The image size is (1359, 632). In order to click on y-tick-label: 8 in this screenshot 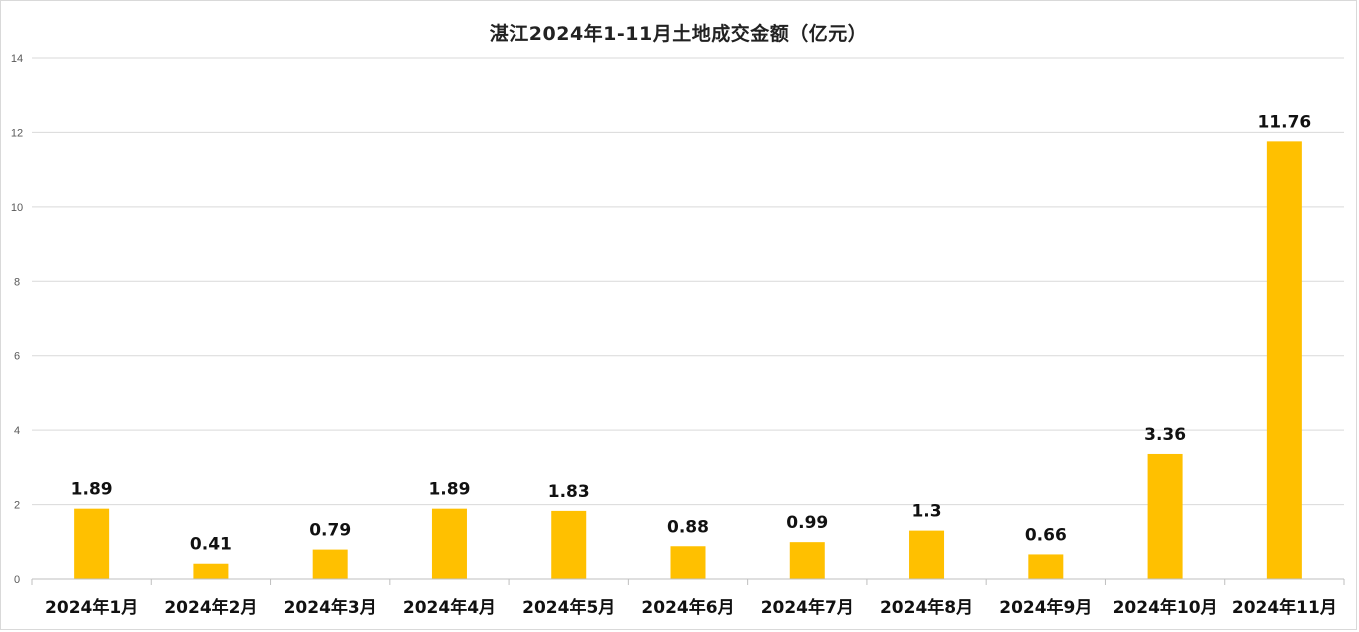, I will do `click(17, 282)`.